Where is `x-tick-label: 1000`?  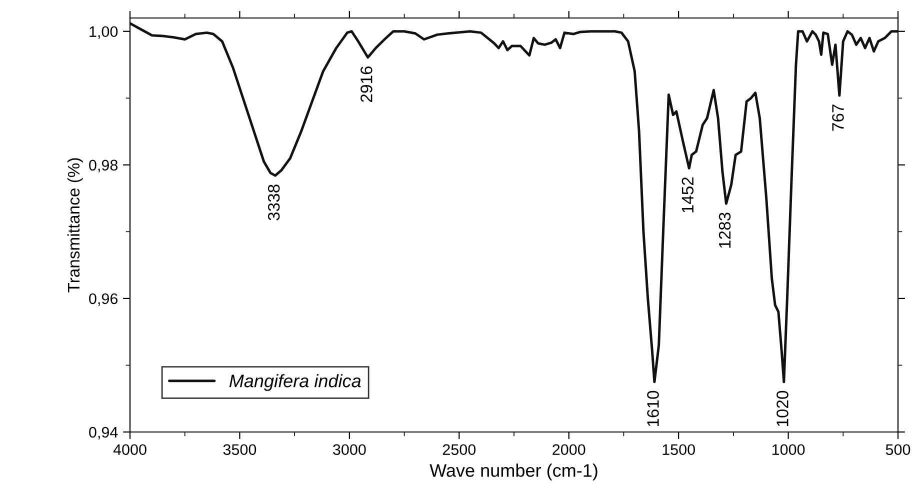 x-tick-label: 1000 is located at coordinates (788, 450).